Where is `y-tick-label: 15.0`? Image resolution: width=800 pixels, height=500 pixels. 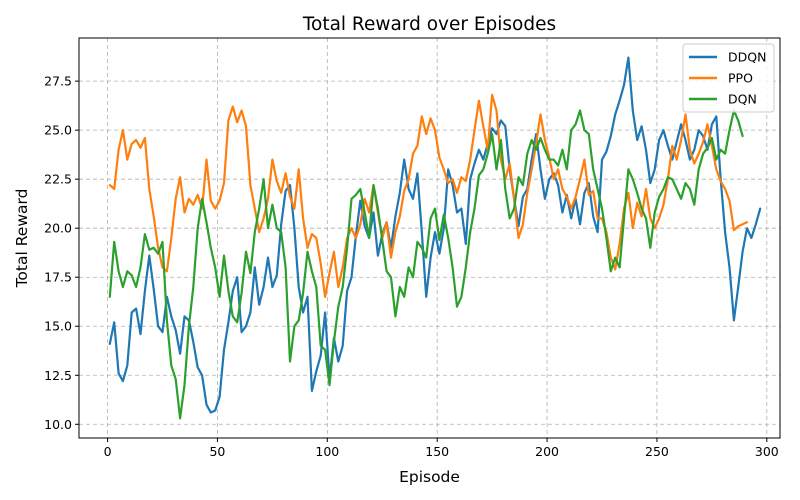
y-tick-label: 15.0 is located at coordinates (58, 326).